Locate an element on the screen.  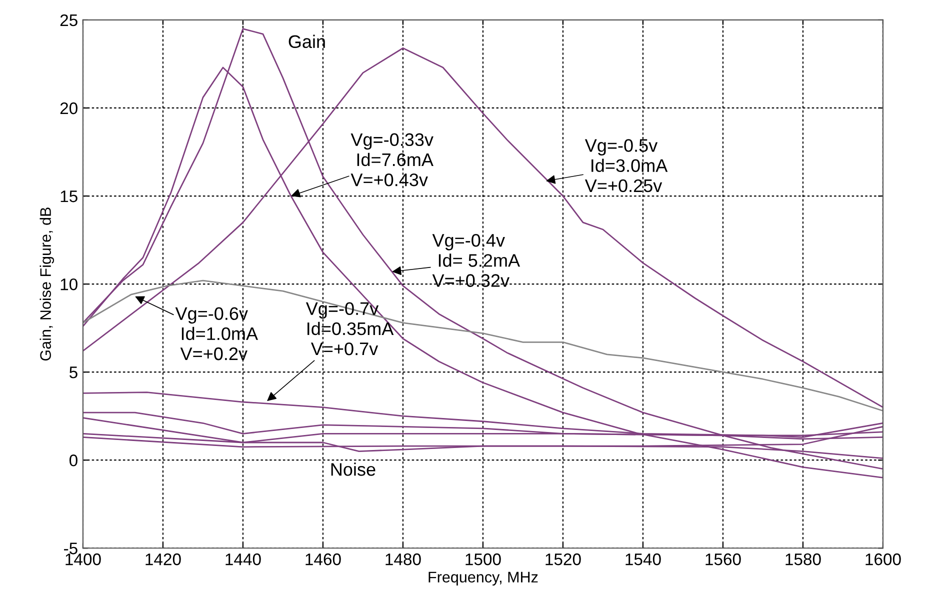
annotation: Gain is located at coordinates (306, 41).